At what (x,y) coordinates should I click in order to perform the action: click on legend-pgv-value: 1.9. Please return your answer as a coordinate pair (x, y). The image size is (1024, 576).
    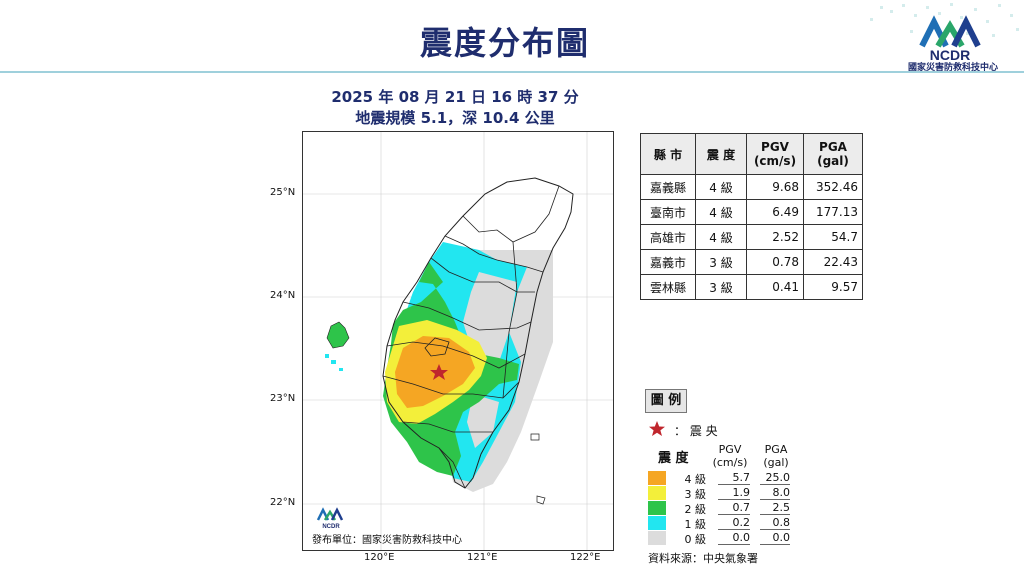
    Looking at the image, I should click on (734, 493).